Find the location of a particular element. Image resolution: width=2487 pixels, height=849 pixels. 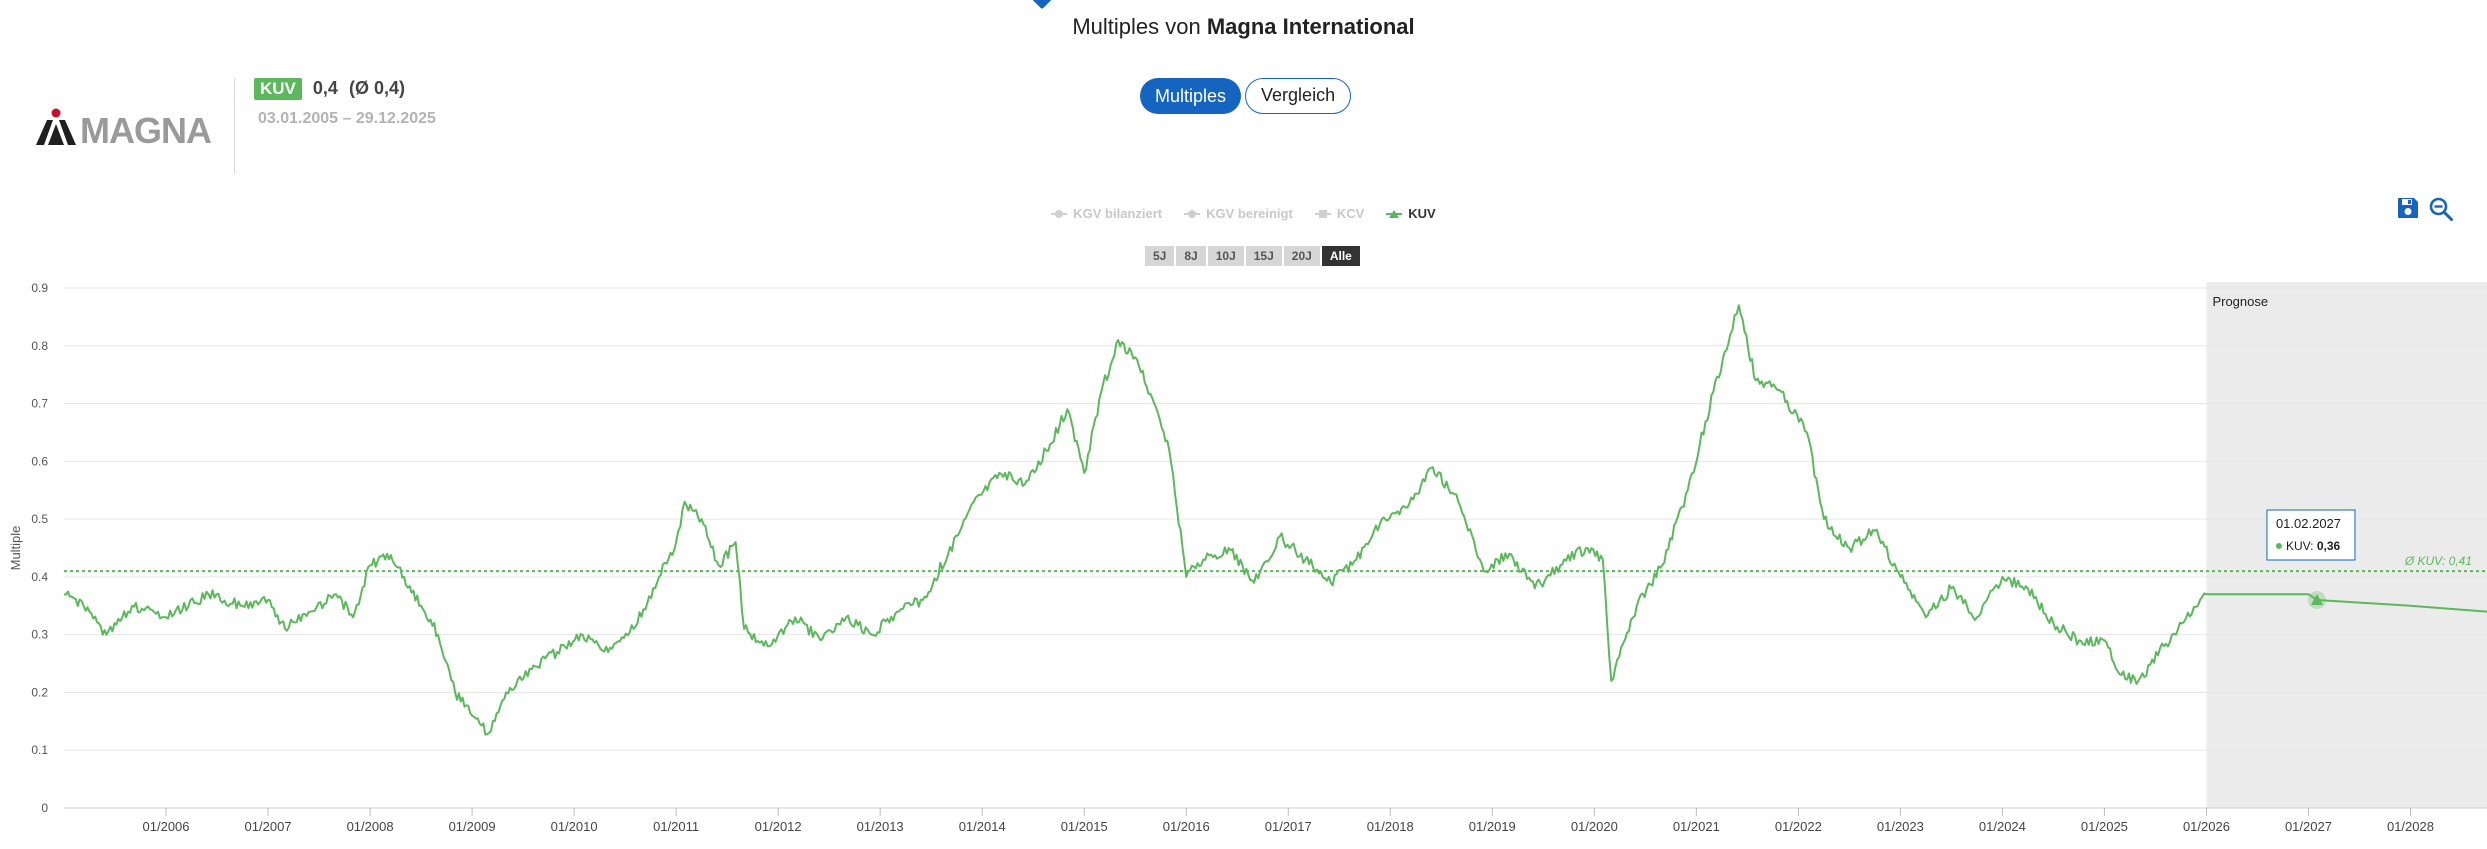

x-tick-label: 01/2023 is located at coordinates (1900, 826).